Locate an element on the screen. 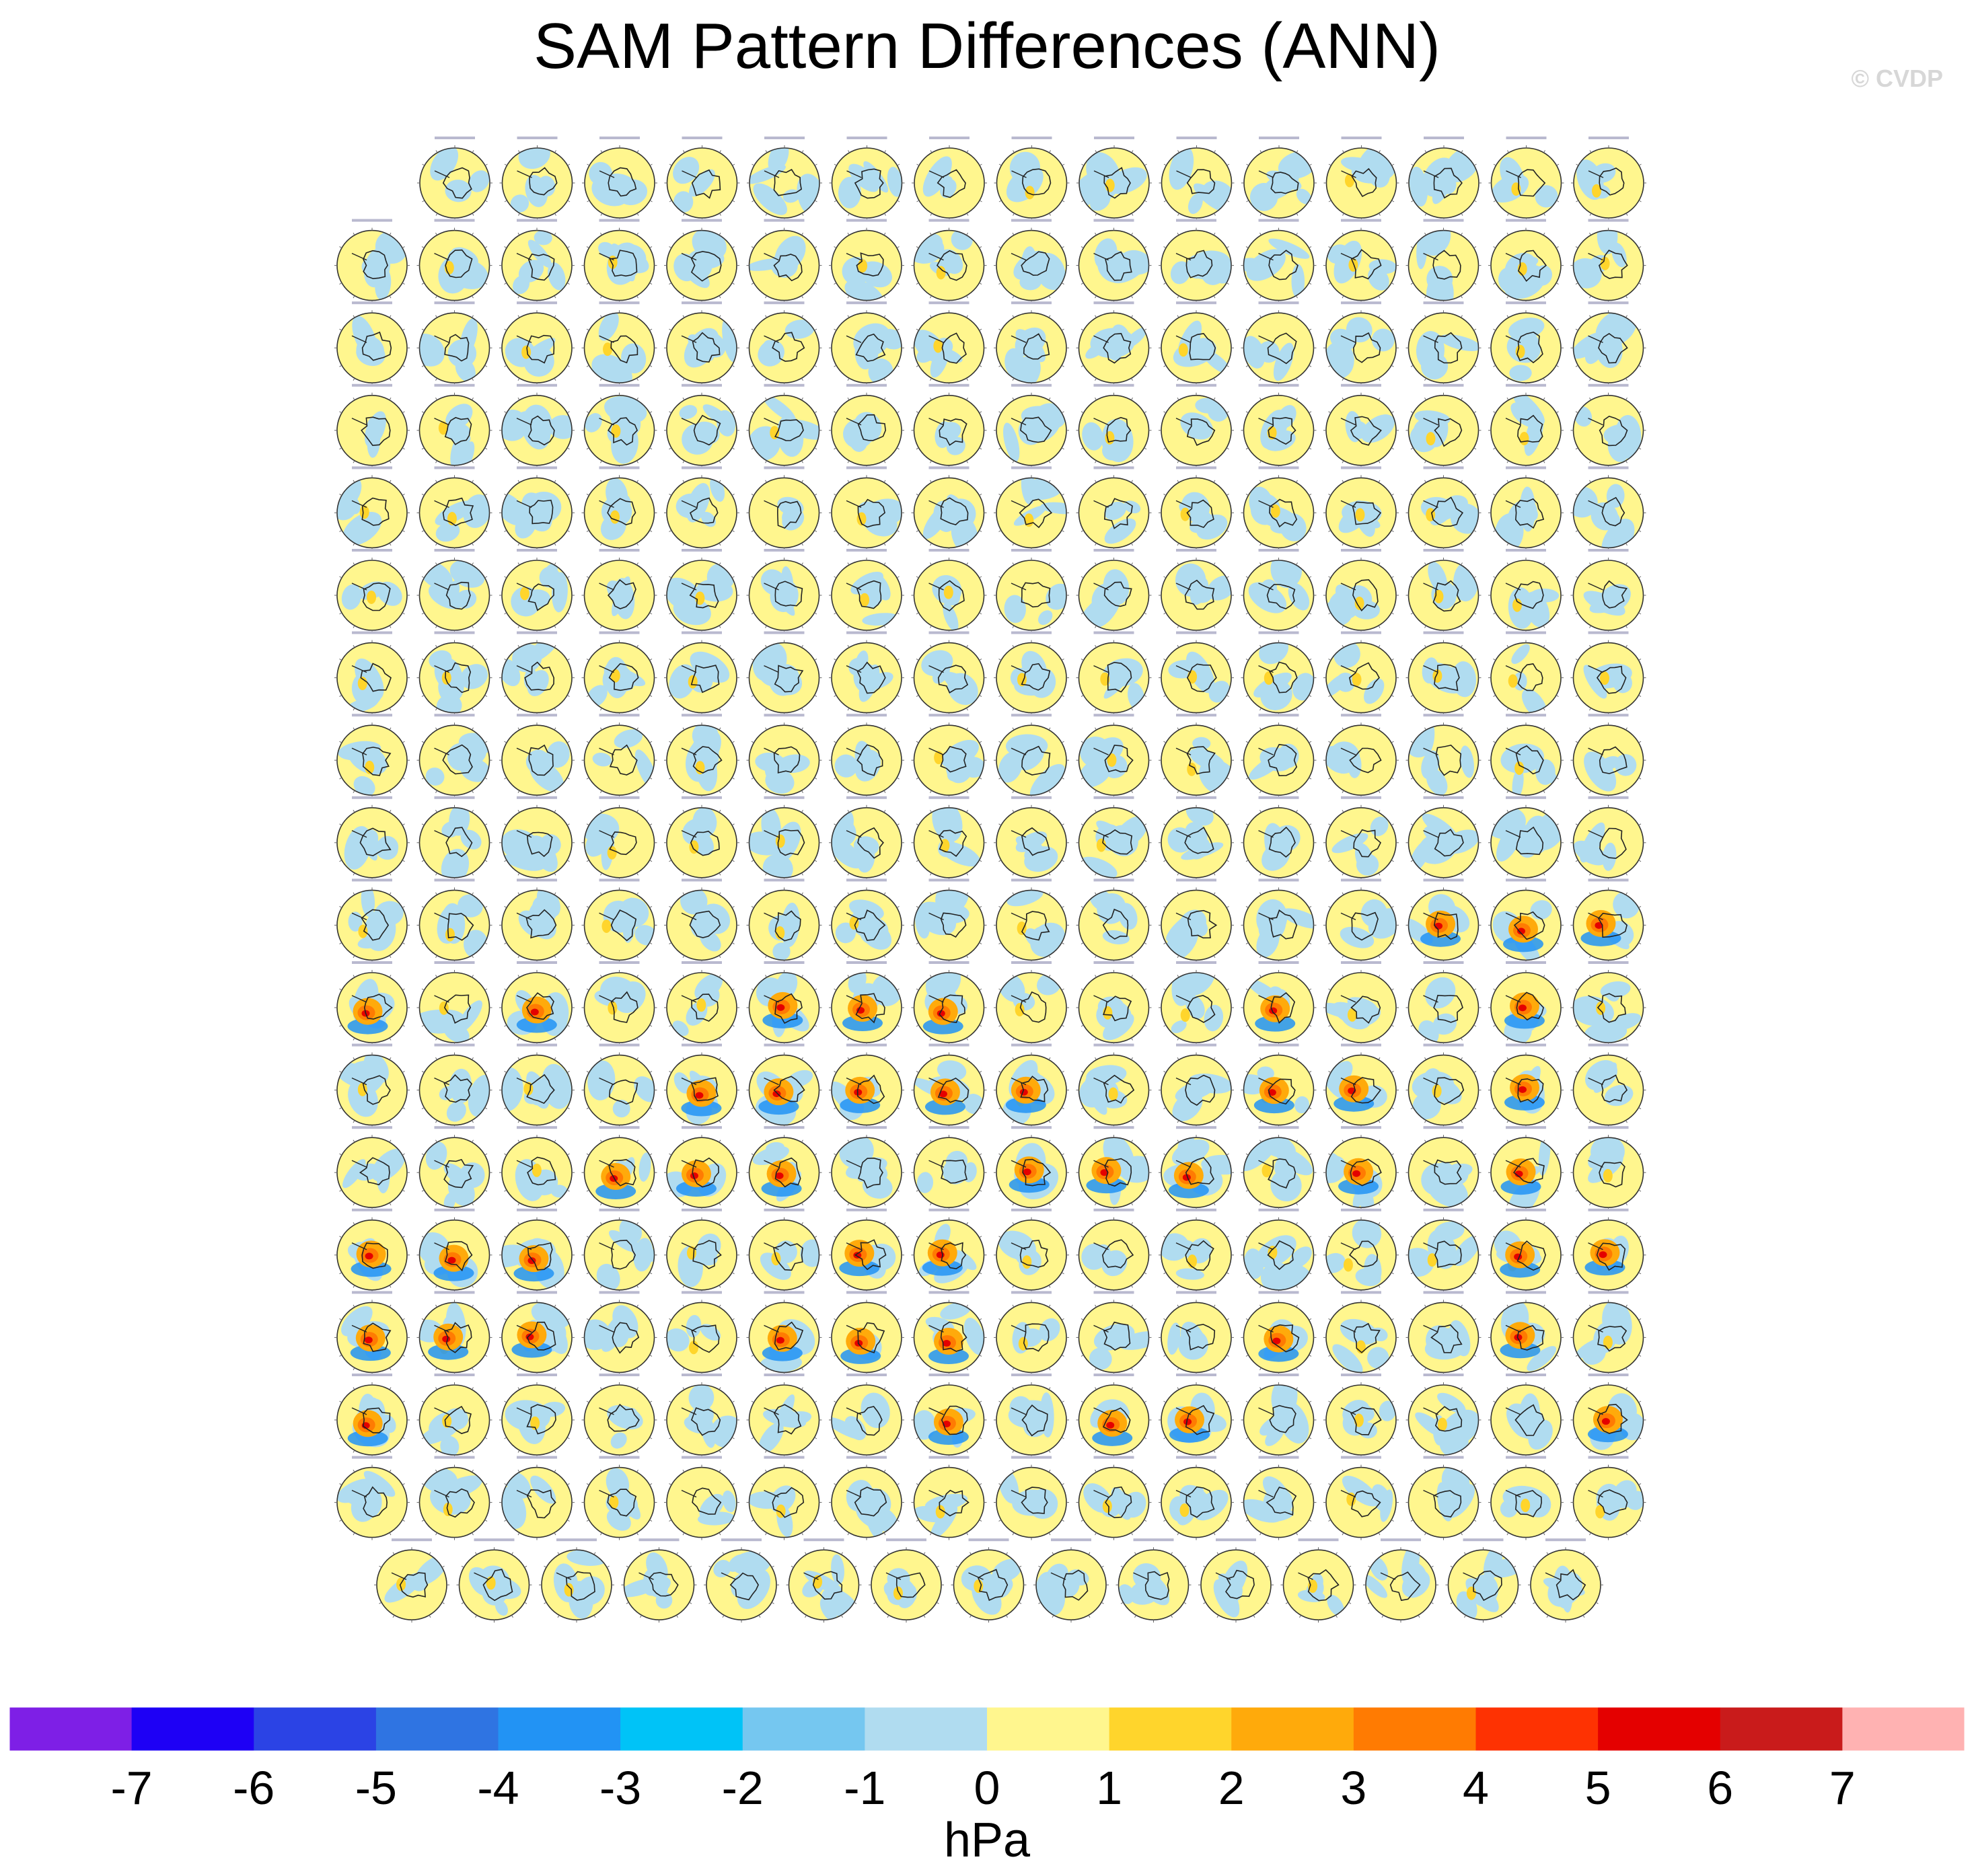 The width and height of the screenshot is (1974, 1876). chart-title: SAM Pattern Differences (ANN) is located at coordinates (987, 46).